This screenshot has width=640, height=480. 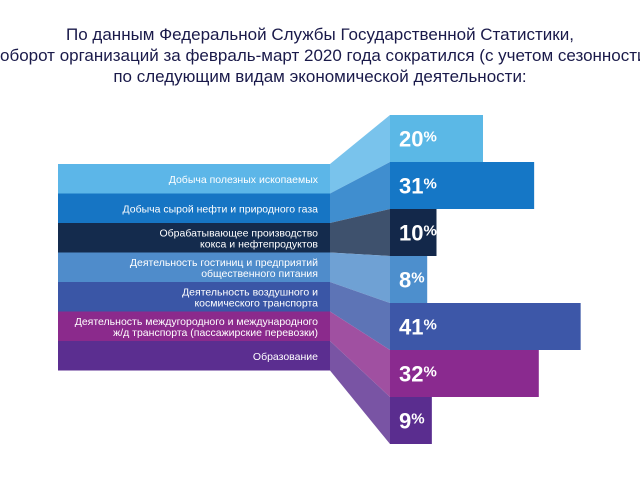 What do you see at coordinates (224, 263) in the screenshot?
I see `category-label: Деятельность гостиниц и предприятий` at bounding box center [224, 263].